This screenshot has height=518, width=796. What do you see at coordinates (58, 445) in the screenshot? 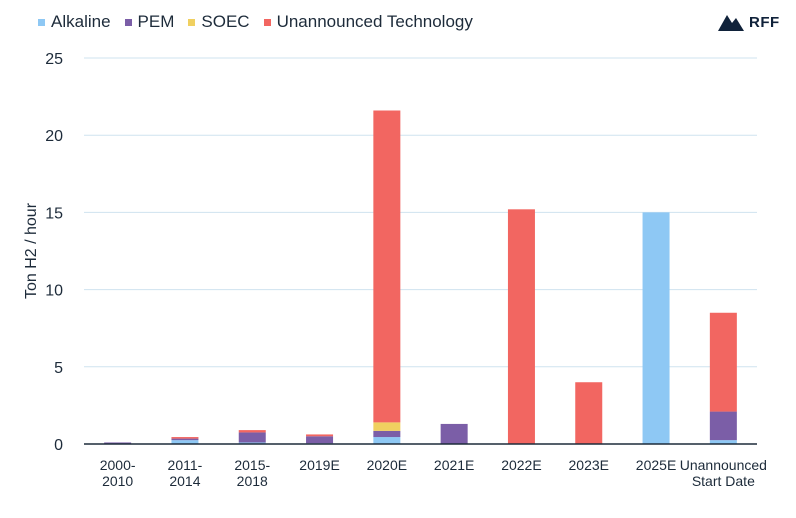
I see `y-tick-label: 0` at bounding box center [58, 445].